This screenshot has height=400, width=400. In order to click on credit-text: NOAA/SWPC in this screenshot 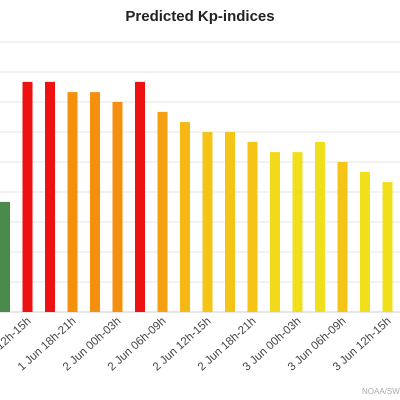, I will do `click(381, 391)`.